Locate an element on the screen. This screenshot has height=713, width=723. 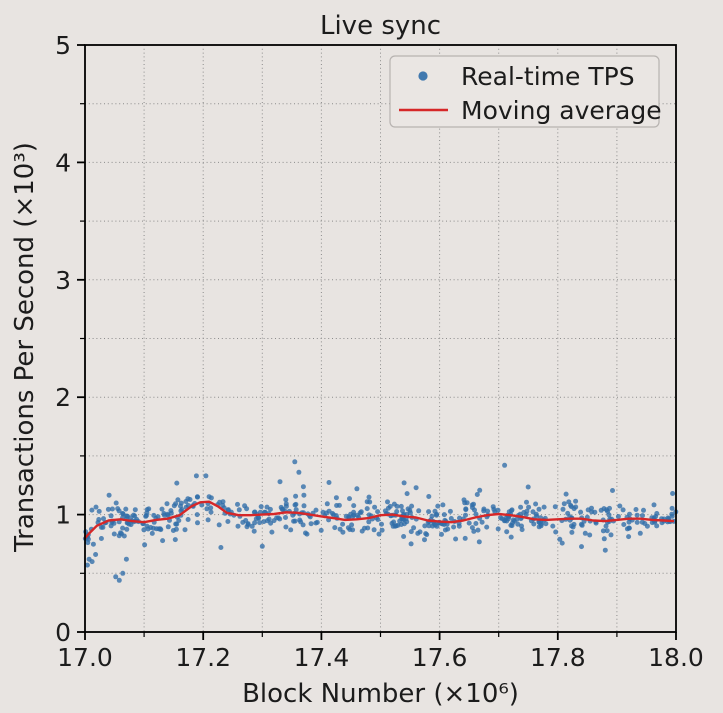
legend-box is located at coordinates (524, 91).